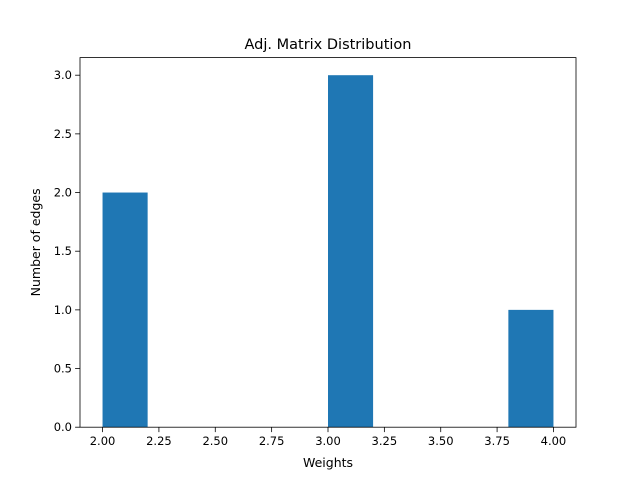 This screenshot has height=484, width=640. I want to click on y-axis-label: Number of edges, so click(35, 242).